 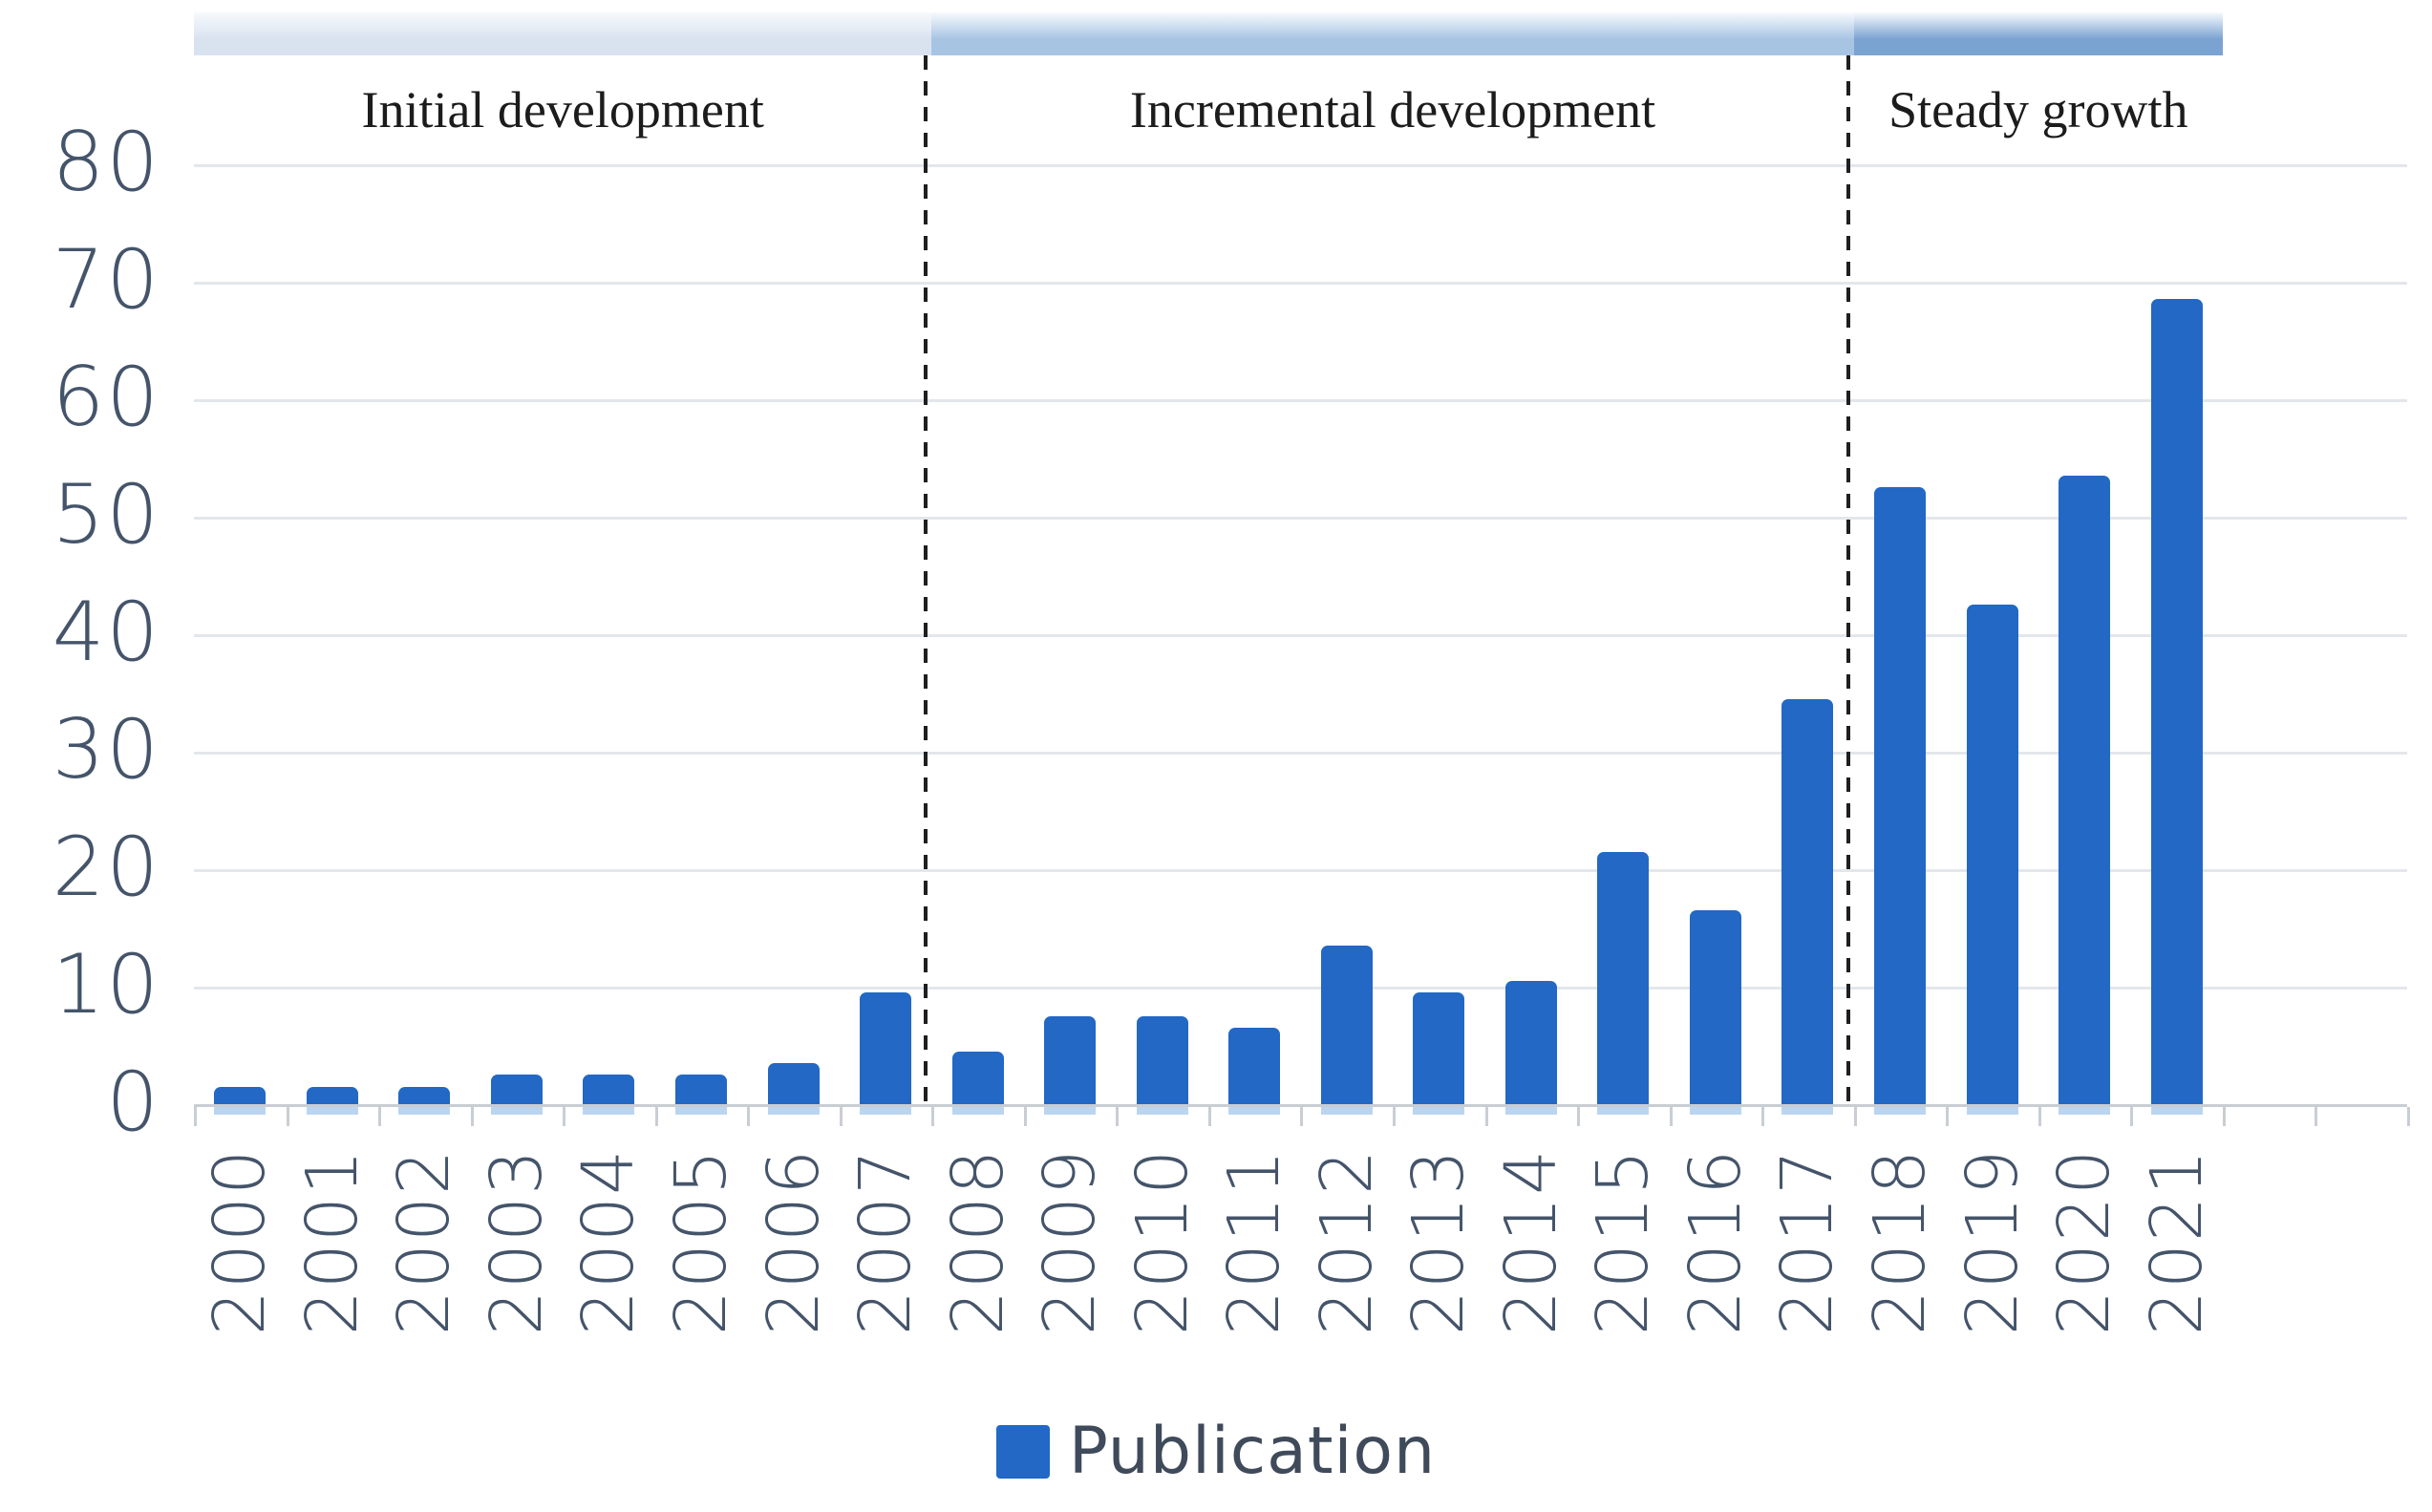 I want to click on phase-label-1: Initial development, so click(x=562, y=109).